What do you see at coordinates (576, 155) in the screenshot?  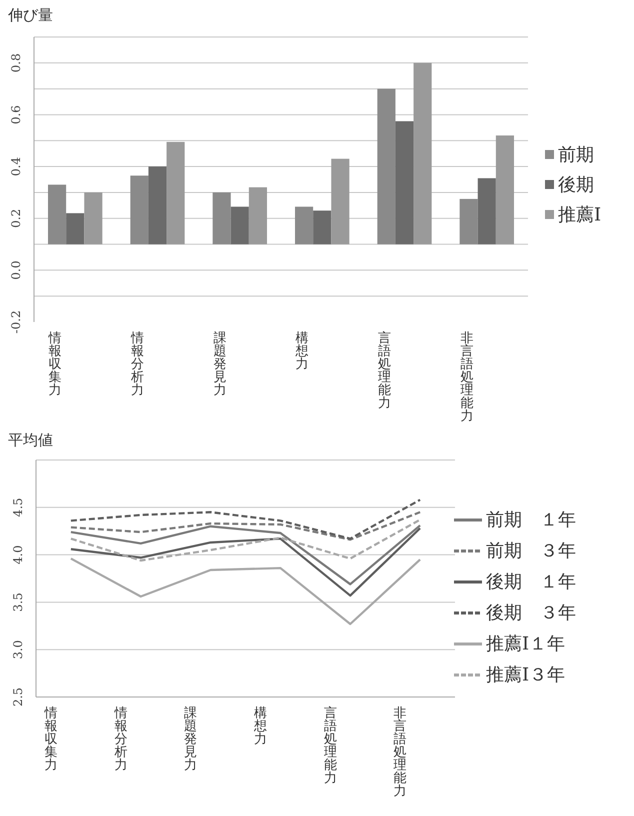 I see `legend-label: 前期` at bounding box center [576, 155].